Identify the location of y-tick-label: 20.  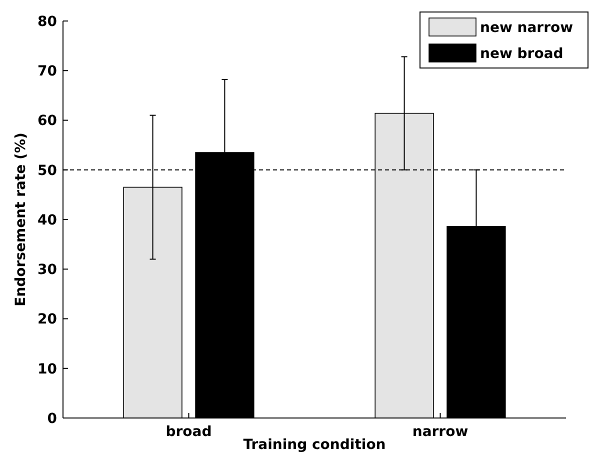
(48, 320).